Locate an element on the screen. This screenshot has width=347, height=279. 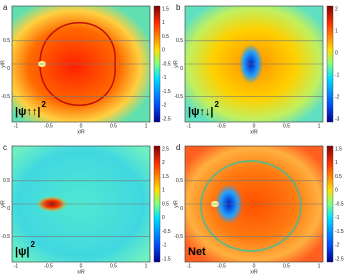
colorbar-tick-label: -3 is located at coordinates (337, 119).